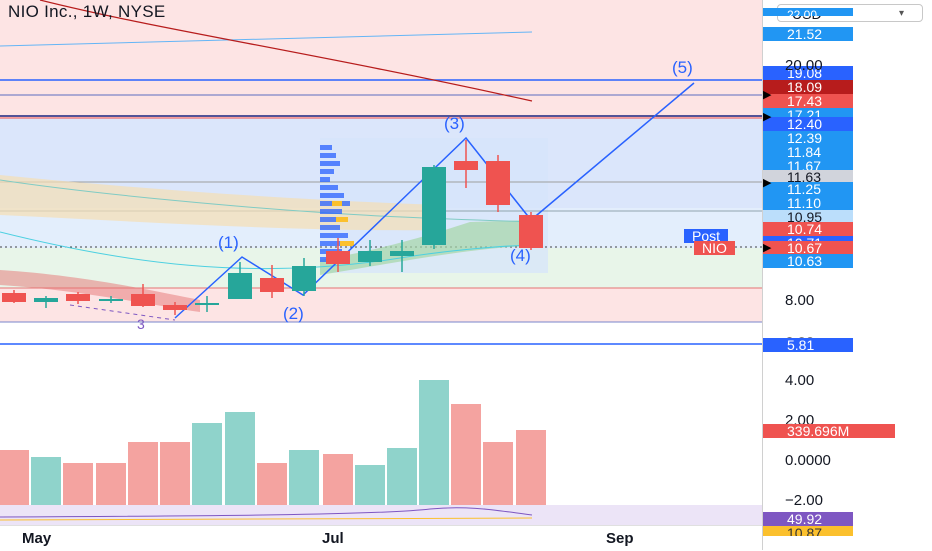 The image size is (932, 551). Describe the element at coordinates (808, 229) in the screenshot. I see `price-label: 10.74` at that location.